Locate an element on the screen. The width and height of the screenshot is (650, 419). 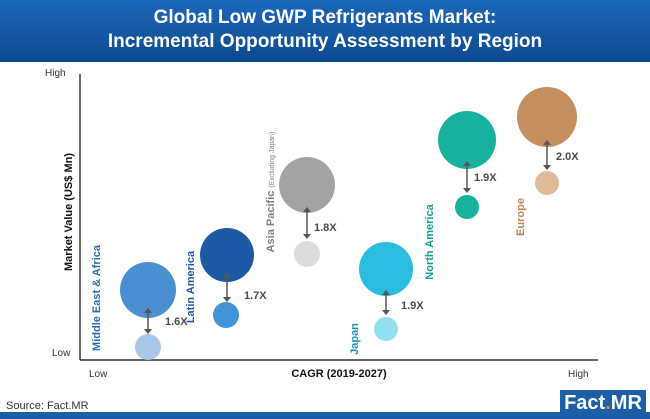
bubble-japan is located at coordinates (386, 269).